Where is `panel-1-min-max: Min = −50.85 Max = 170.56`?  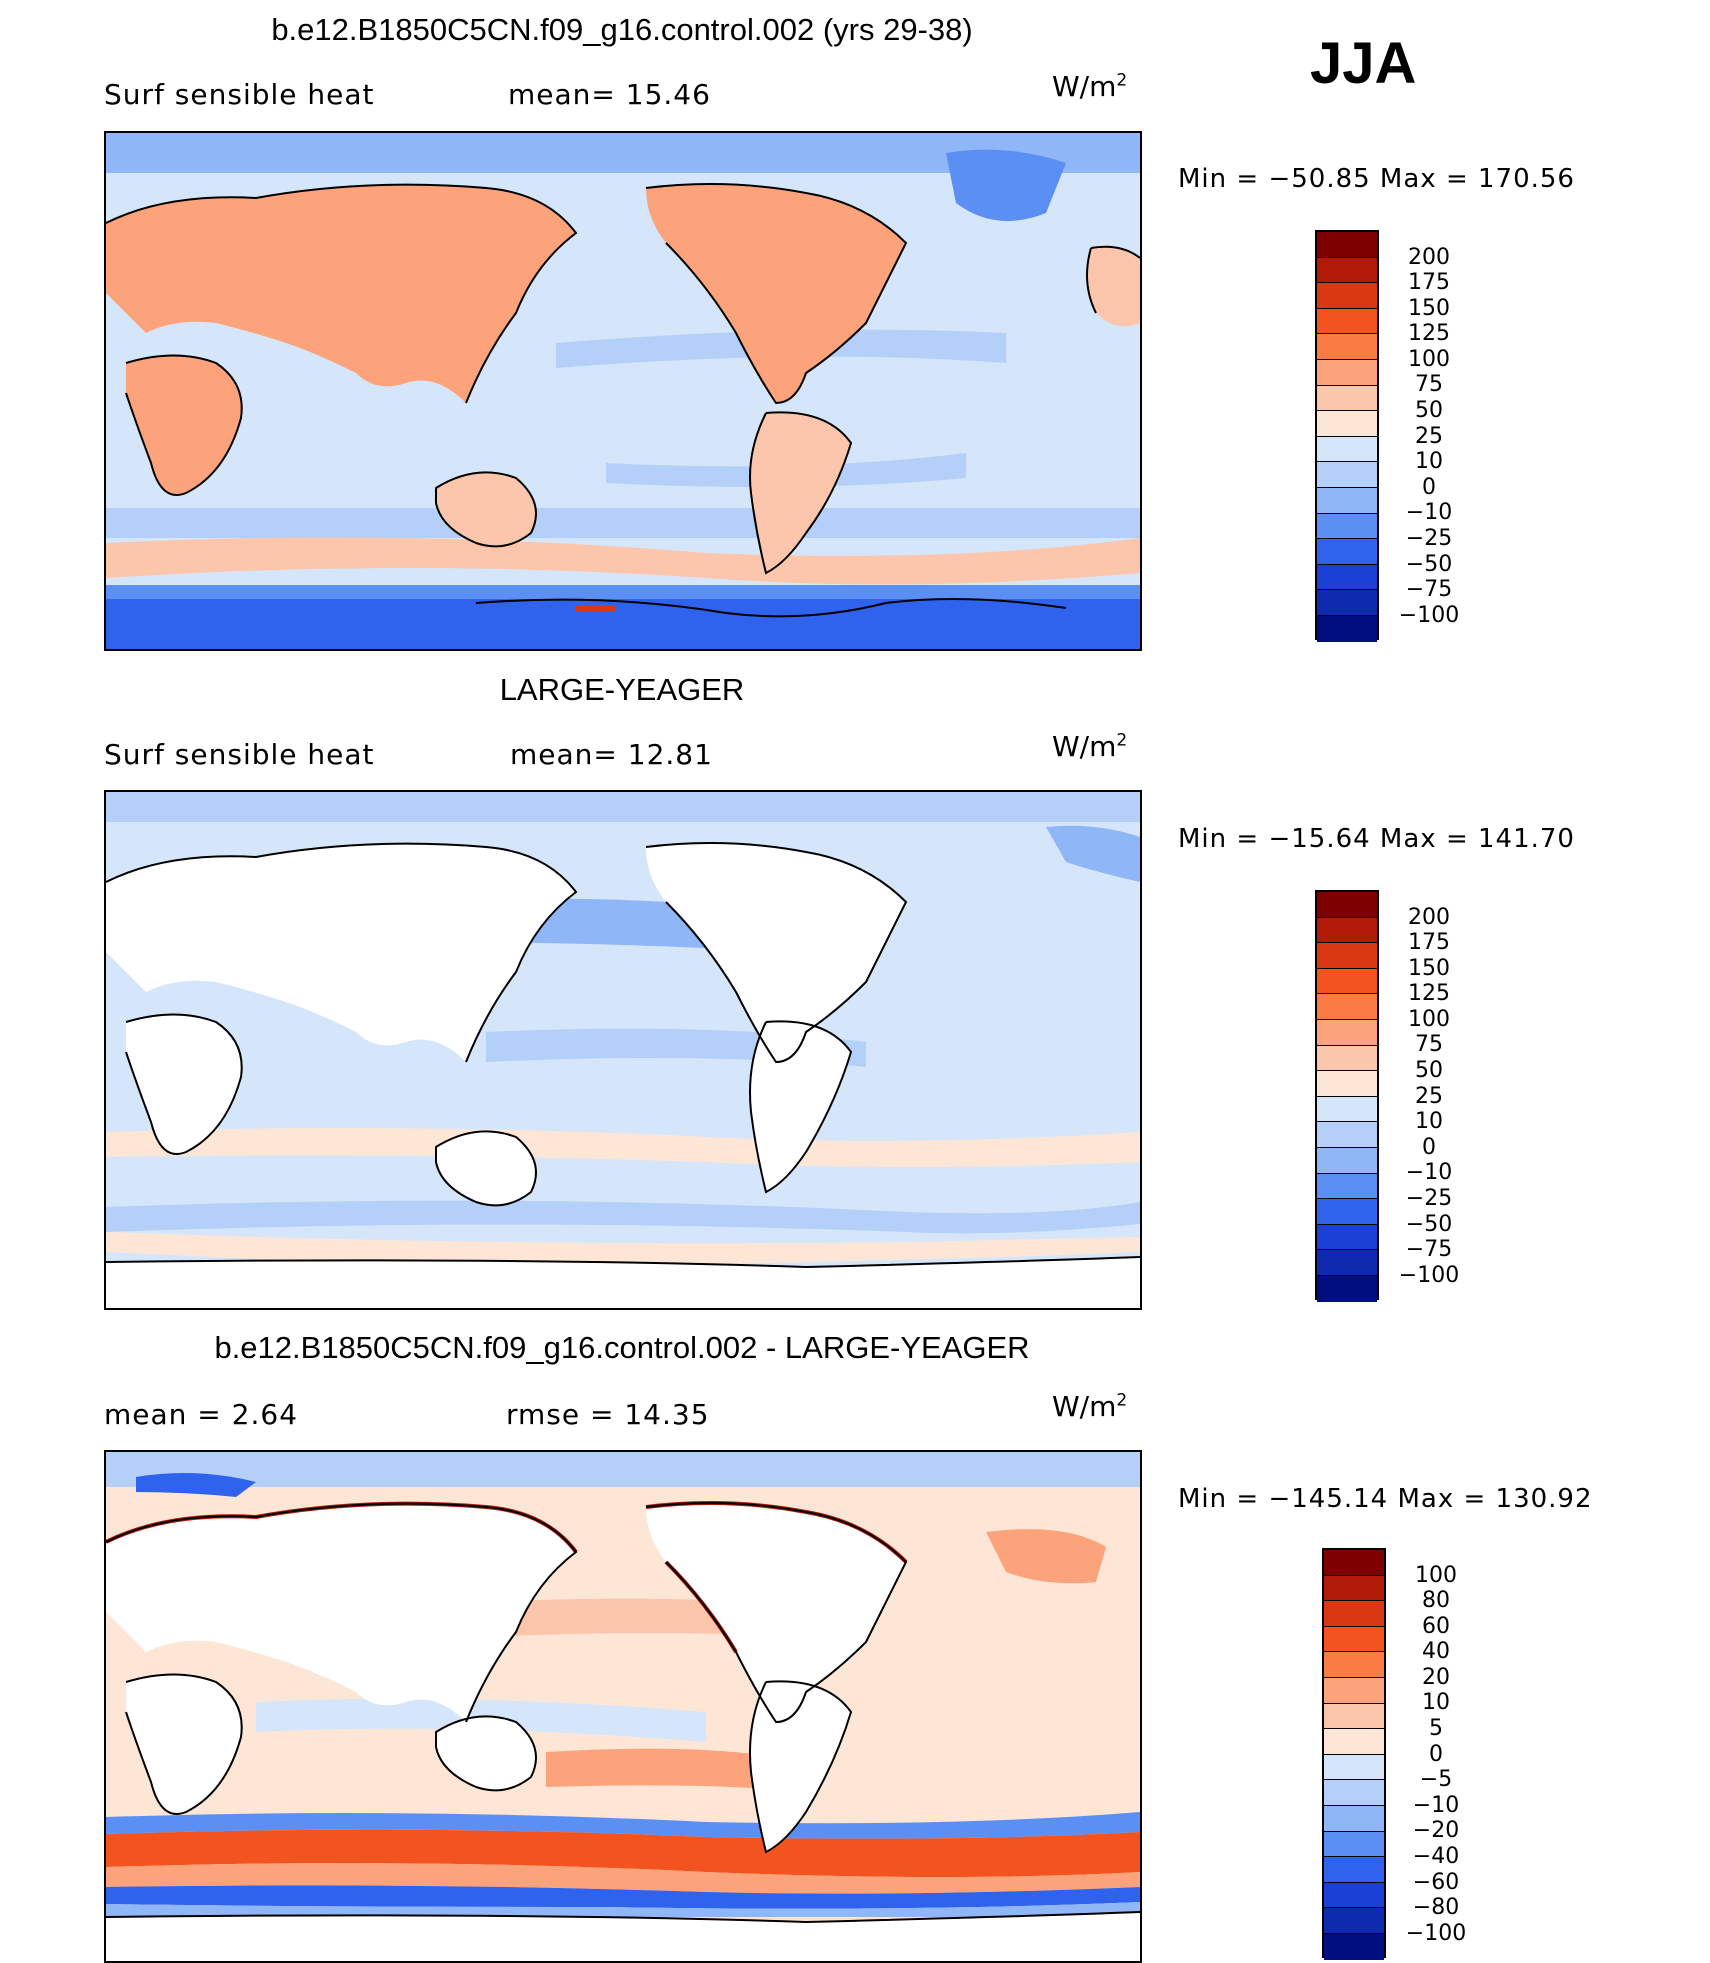 panel-1-min-max: Min = −50.85 Max = 170.56 is located at coordinates (1376, 179).